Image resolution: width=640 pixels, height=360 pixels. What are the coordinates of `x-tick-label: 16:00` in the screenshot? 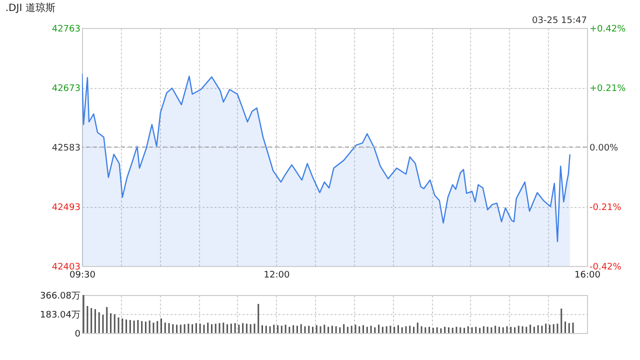 It's located at (587, 275).